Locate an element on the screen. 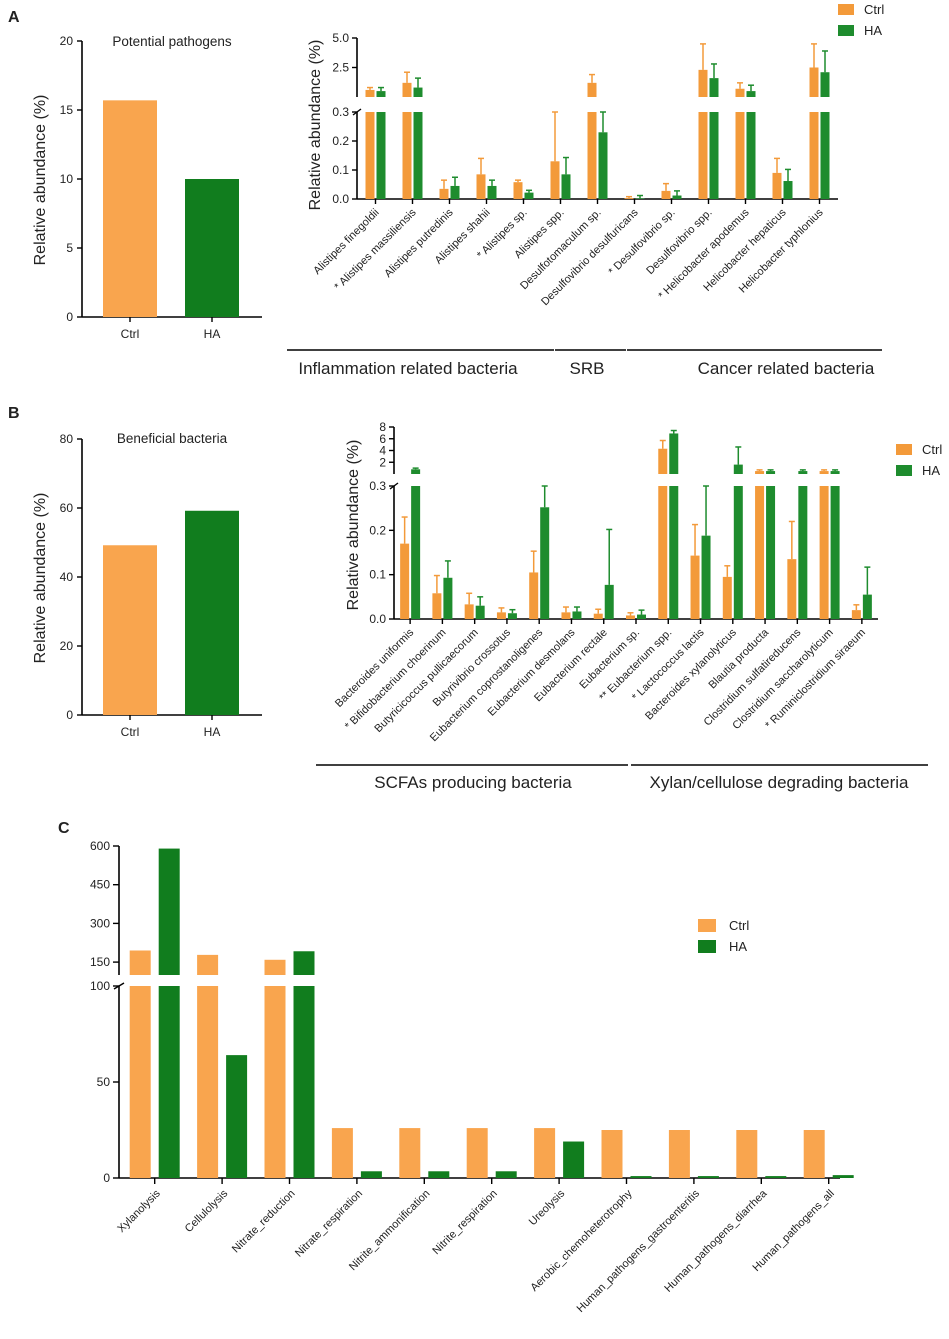 The width and height of the screenshot is (949, 1339). a-right-y-tick-label: 0.1 is located at coordinates (340, 170).